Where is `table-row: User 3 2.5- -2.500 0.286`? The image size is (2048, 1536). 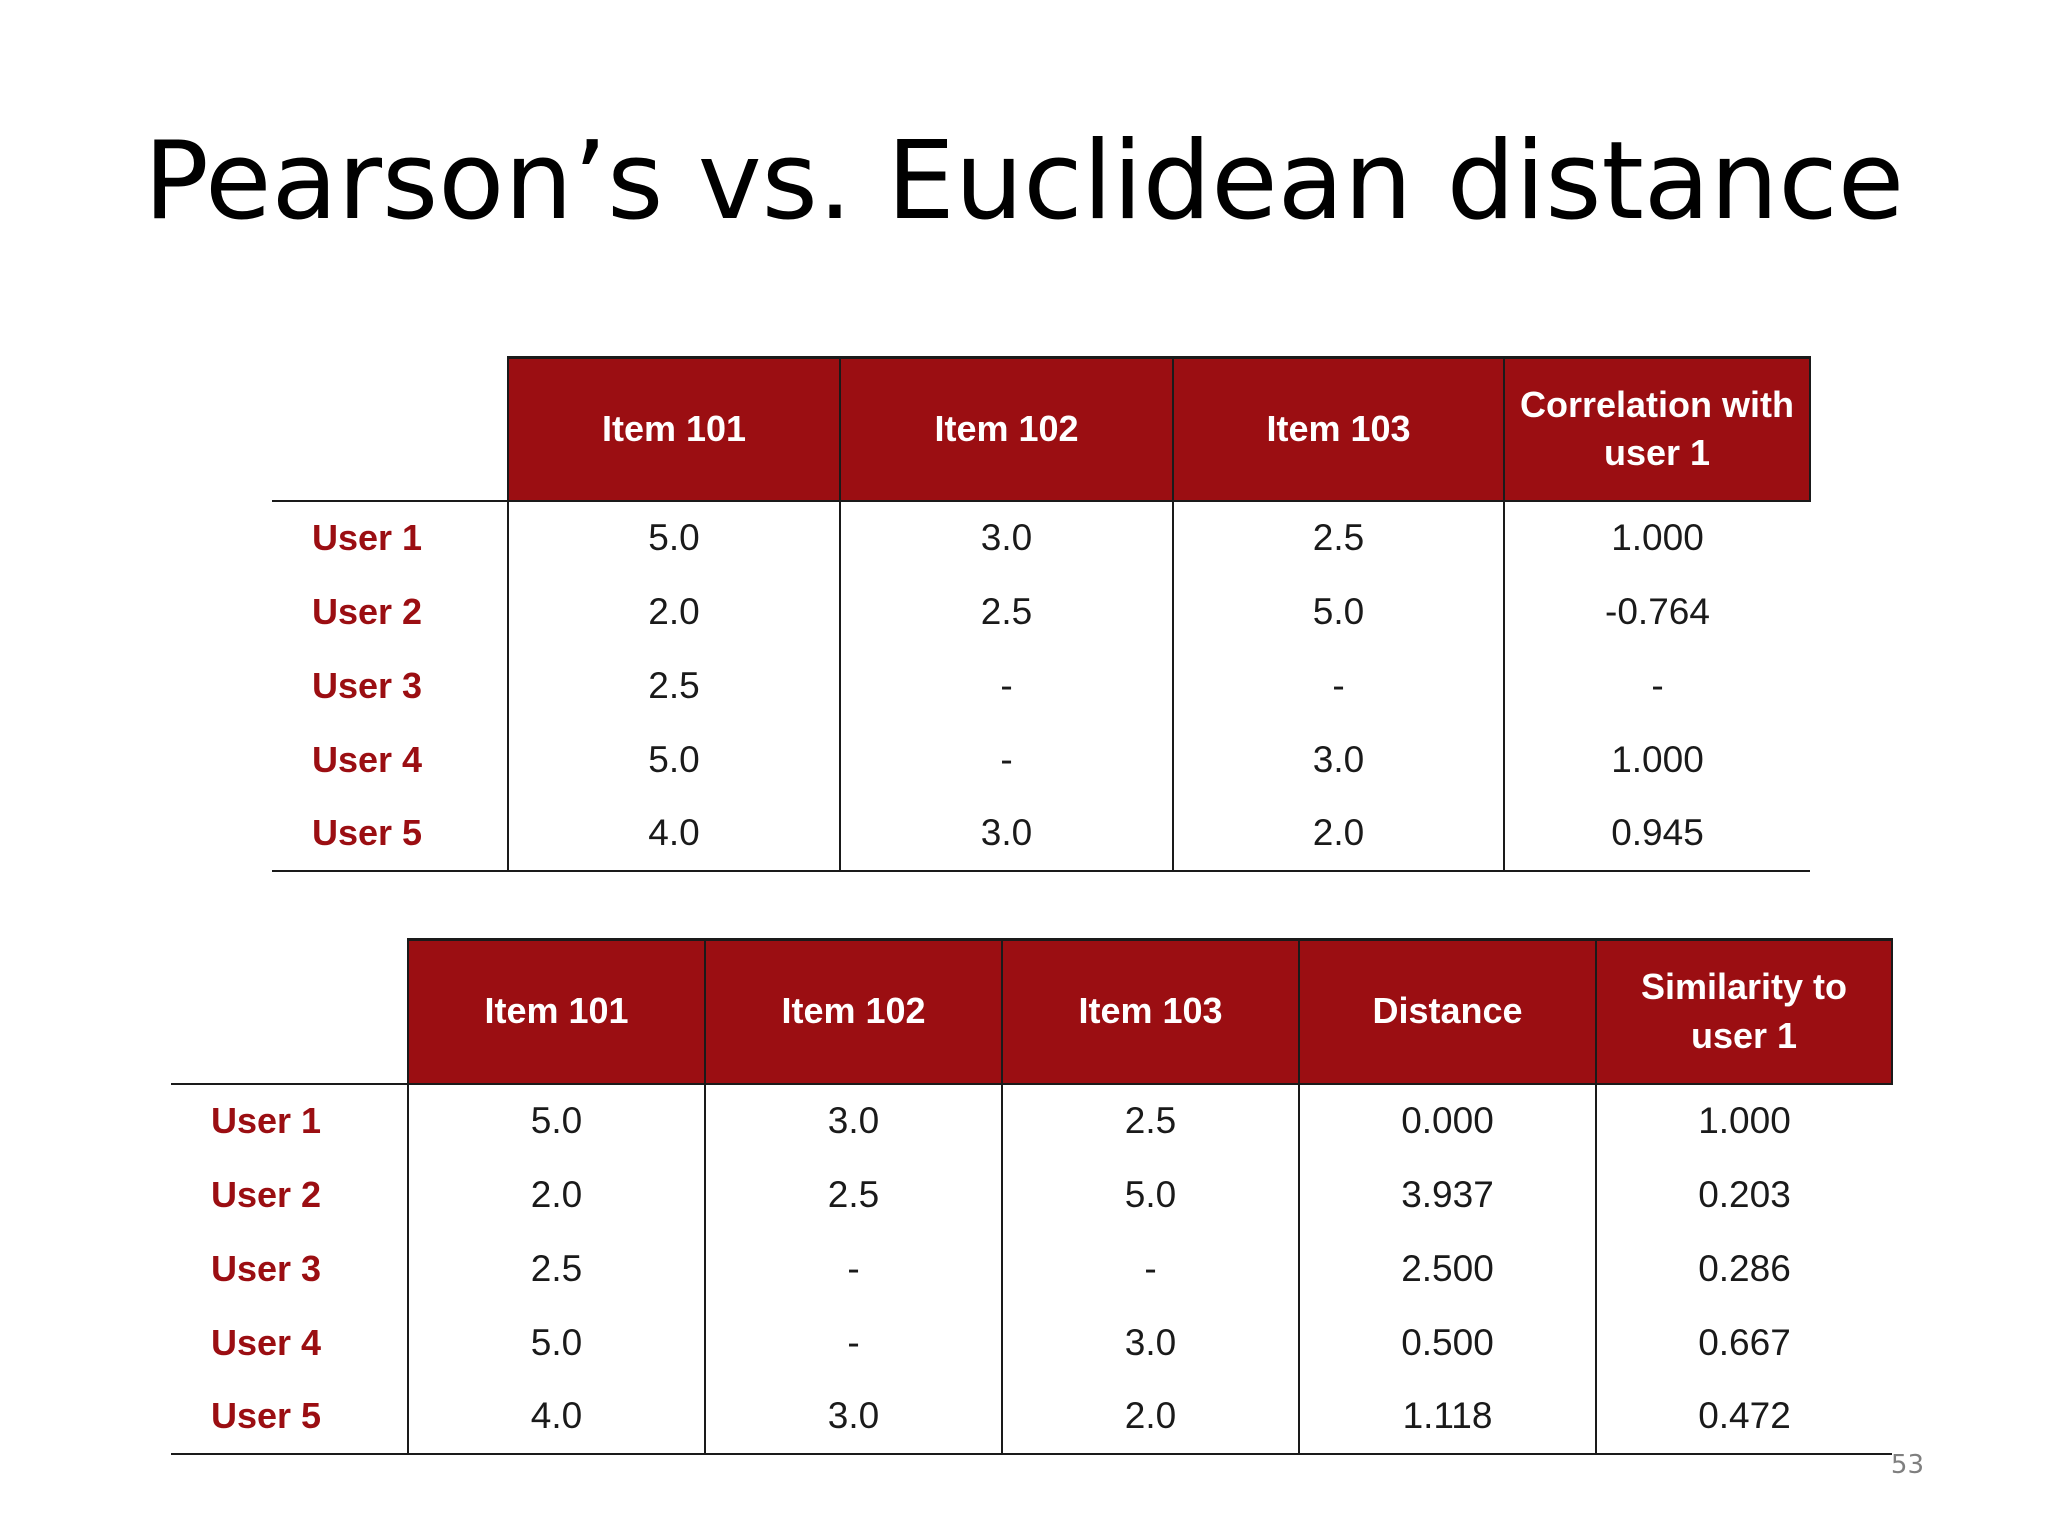
table-row: User 3 2.5- -2.500 0.286 is located at coordinates (1031, 1268).